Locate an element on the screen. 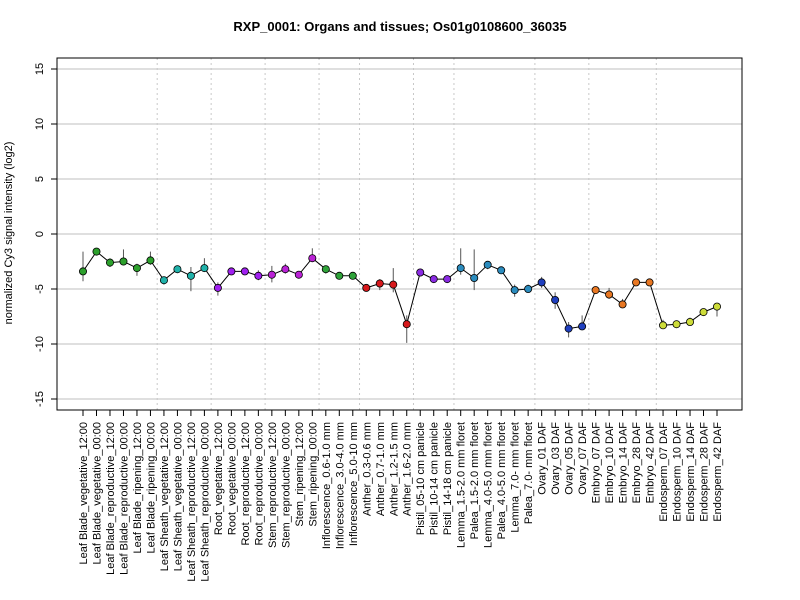  x-tick-label: Inflorescence_0.6-1.0 mm is located at coordinates (327, 485).